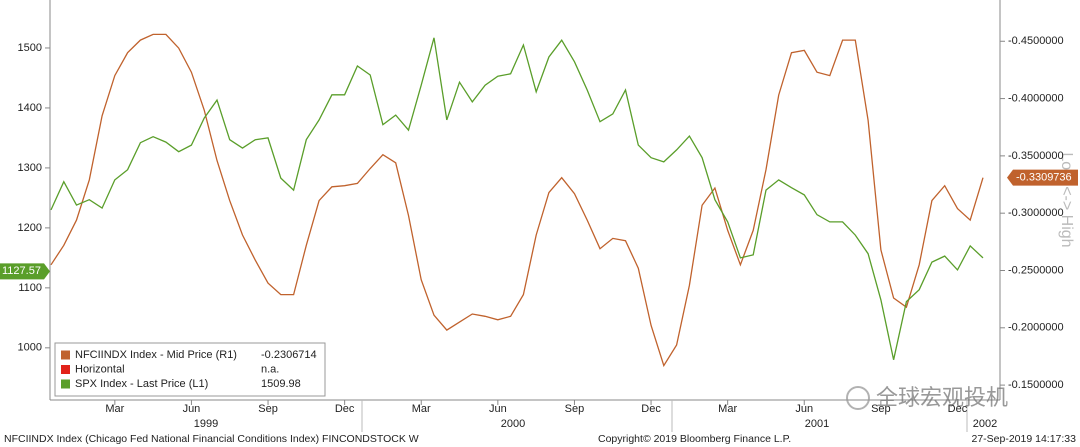  Describe the element at coordinates (1036, 385) in the screenshot. I see `y2-tick-label: -0.1500000` at that location.